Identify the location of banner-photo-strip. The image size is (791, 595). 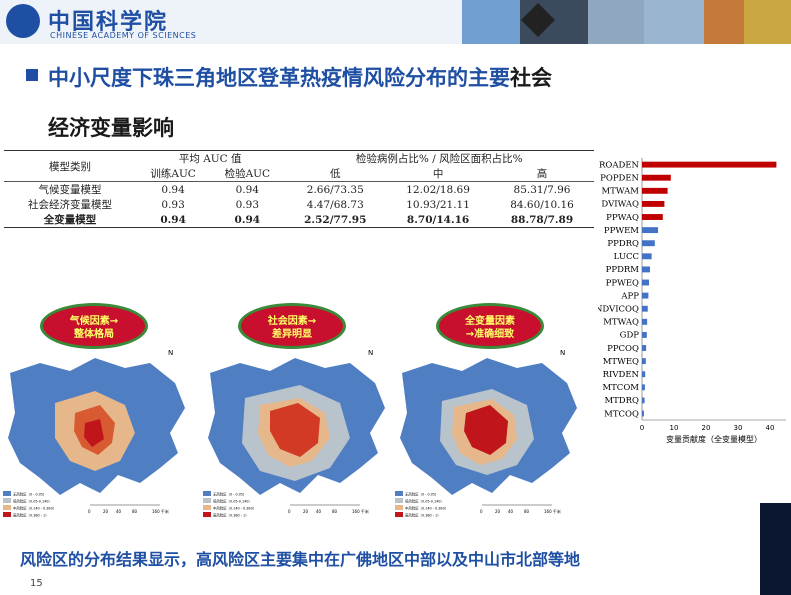
(626, 22).